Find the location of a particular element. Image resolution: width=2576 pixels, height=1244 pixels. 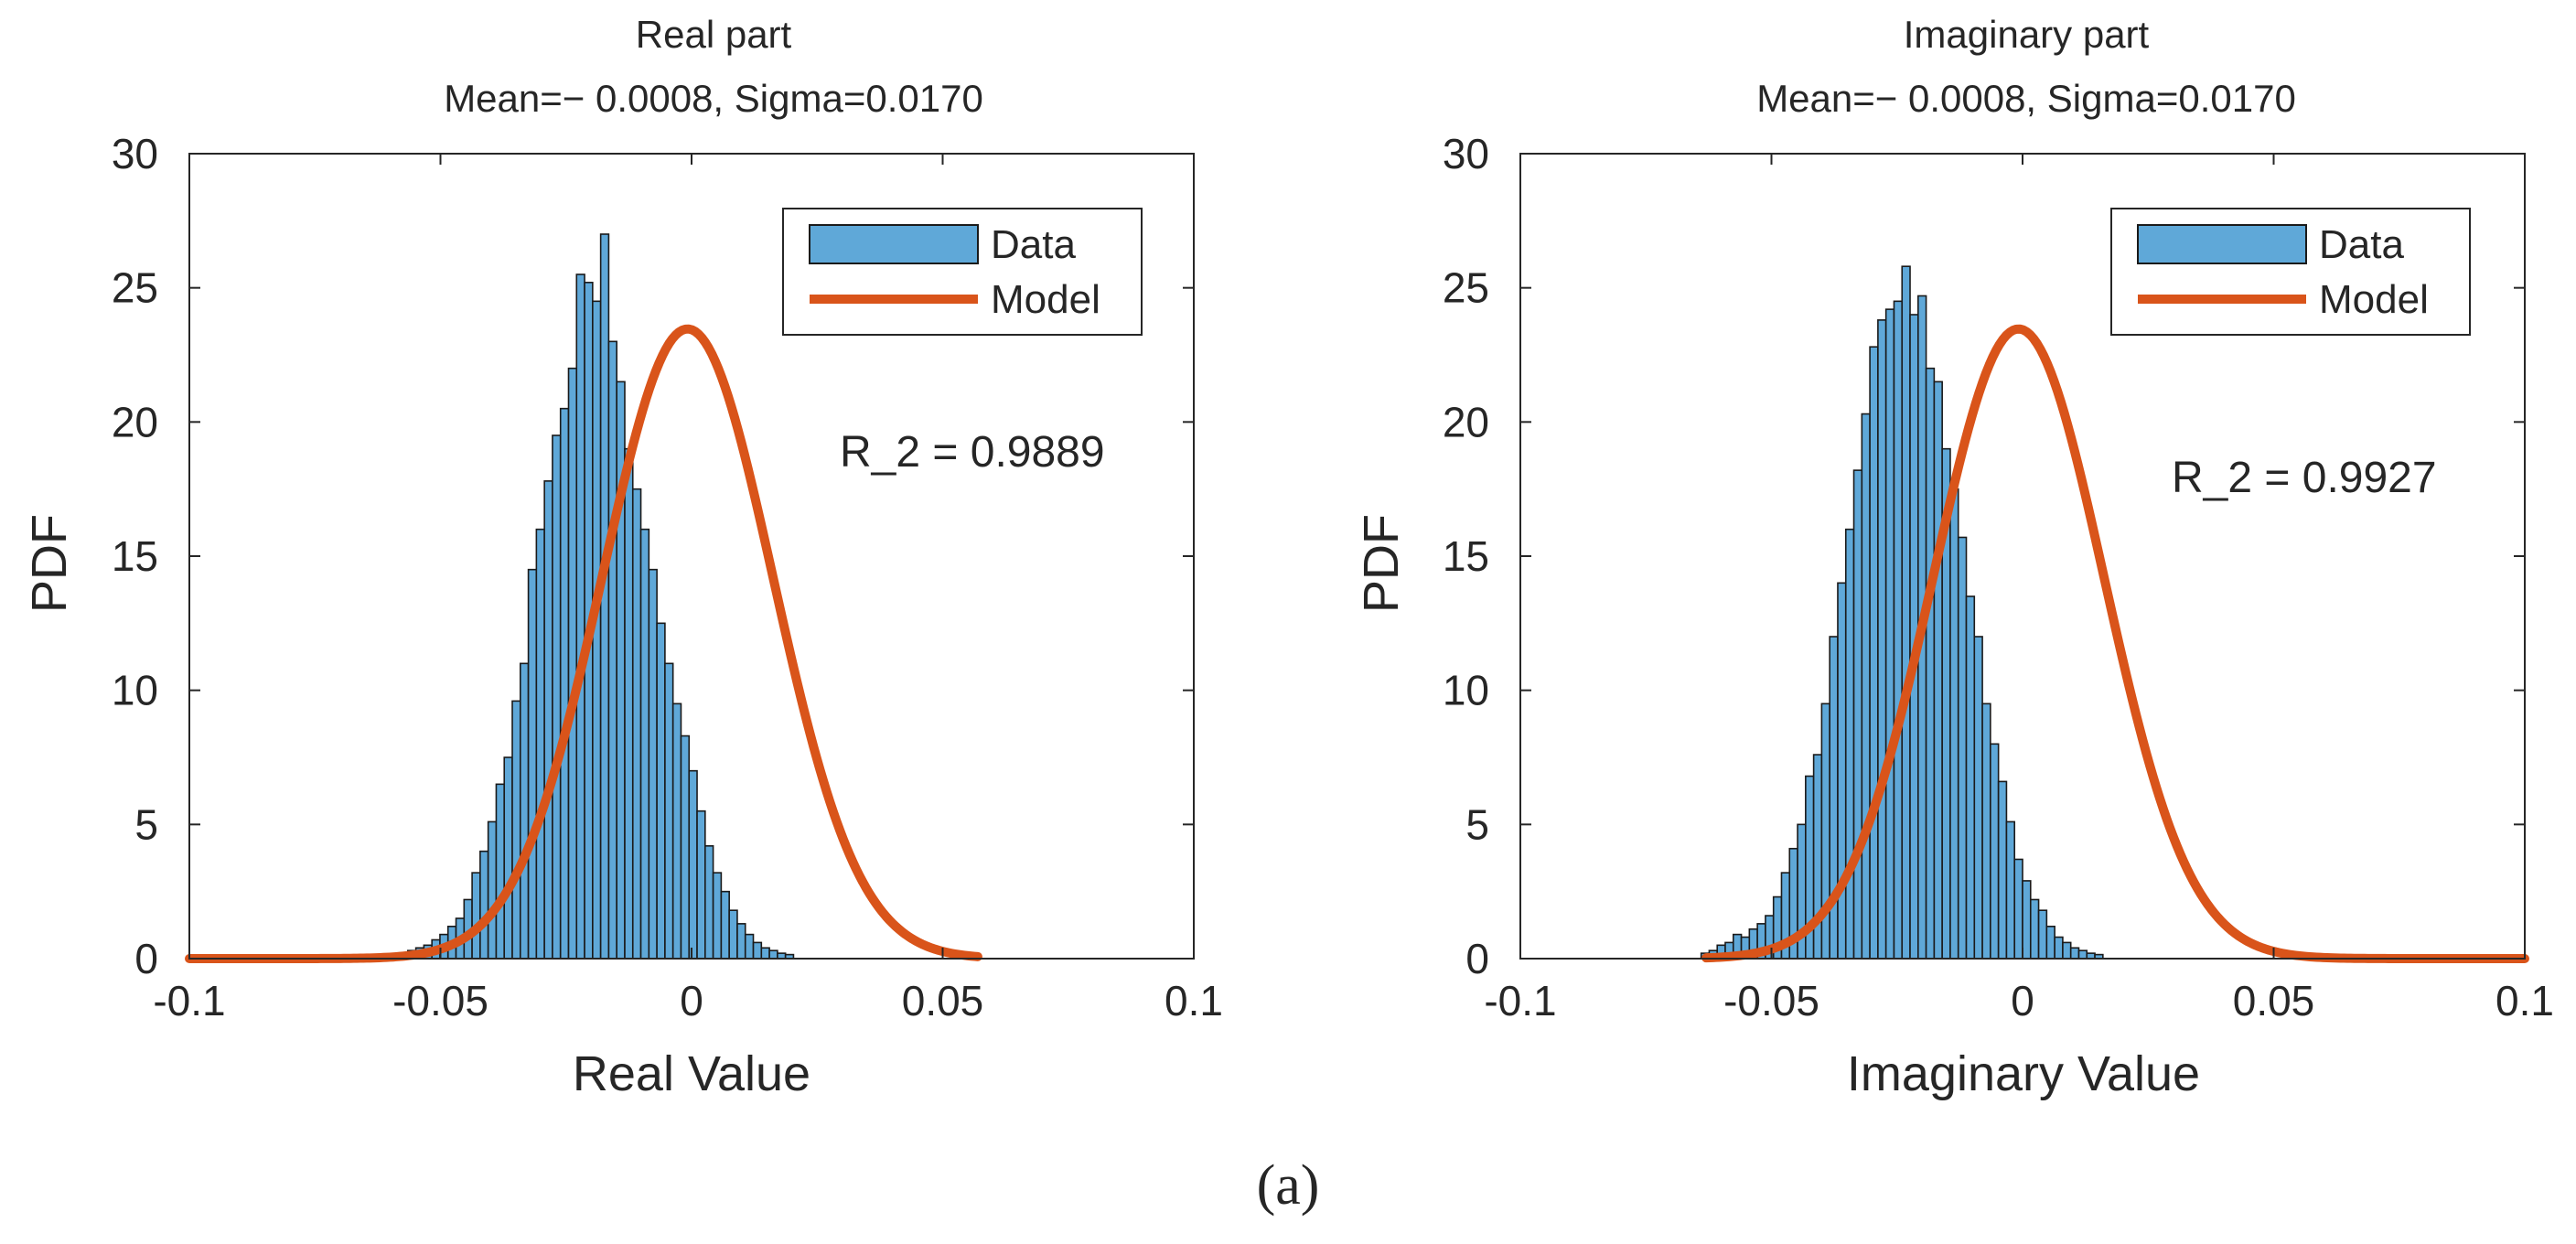

y-tick-label: 5 is located at coordinates (146, 824).